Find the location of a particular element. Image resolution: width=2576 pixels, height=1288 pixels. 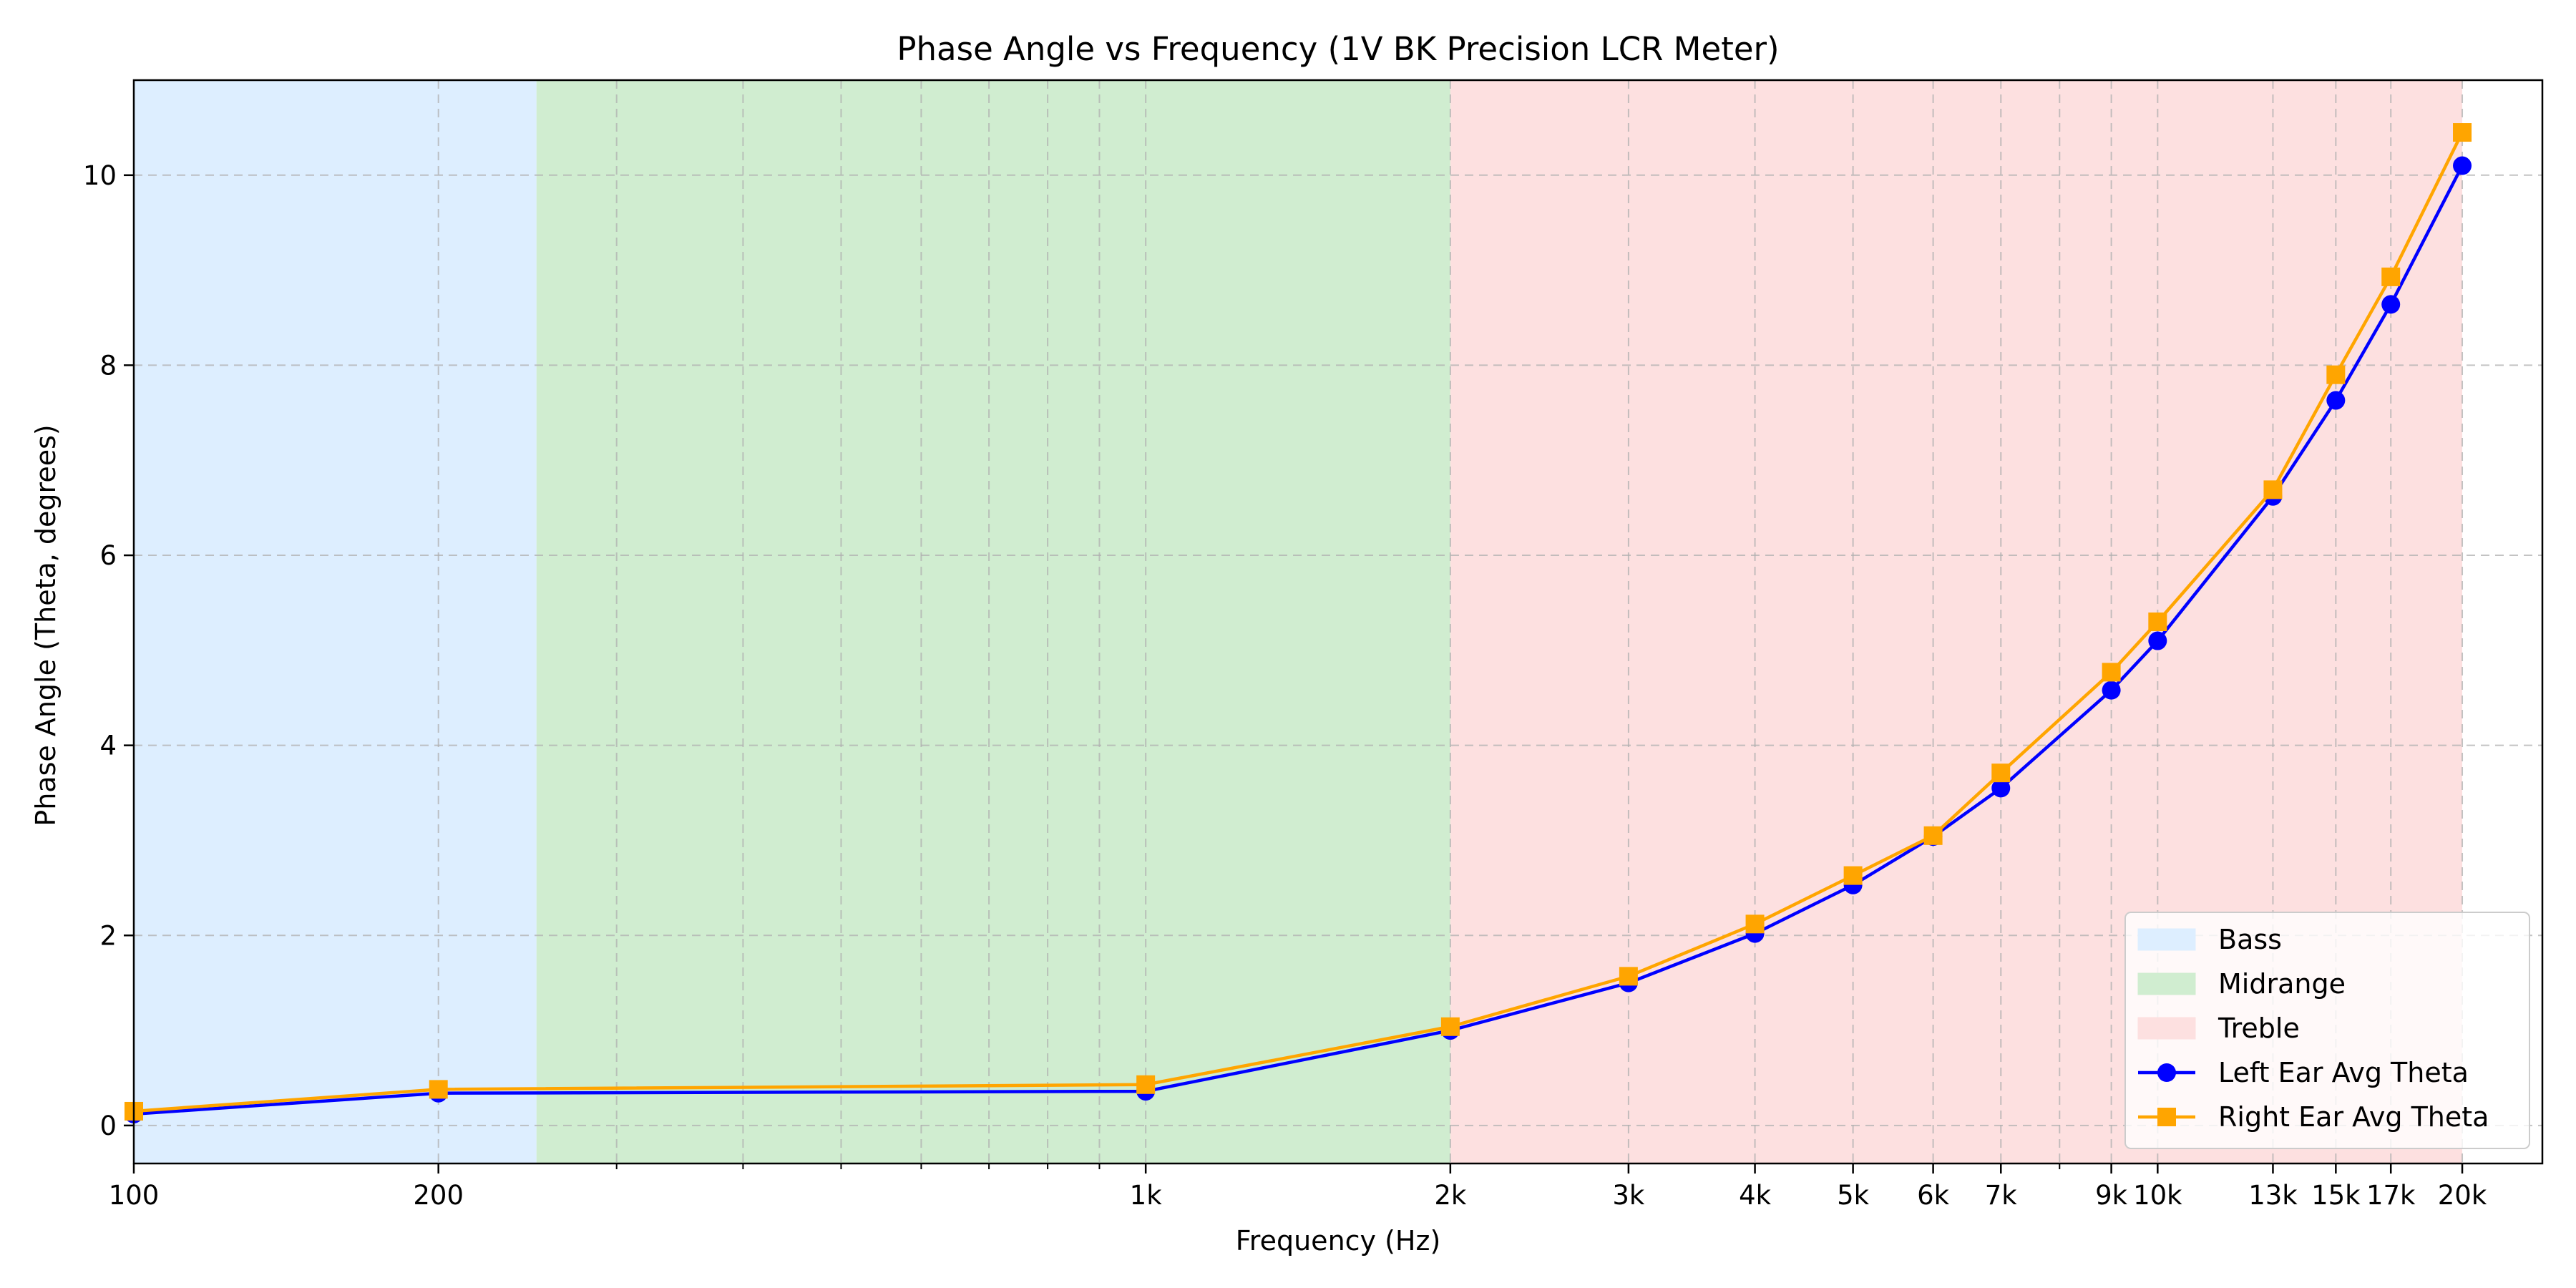

y-tick-label: 8 is located at coordinates (108, 365).